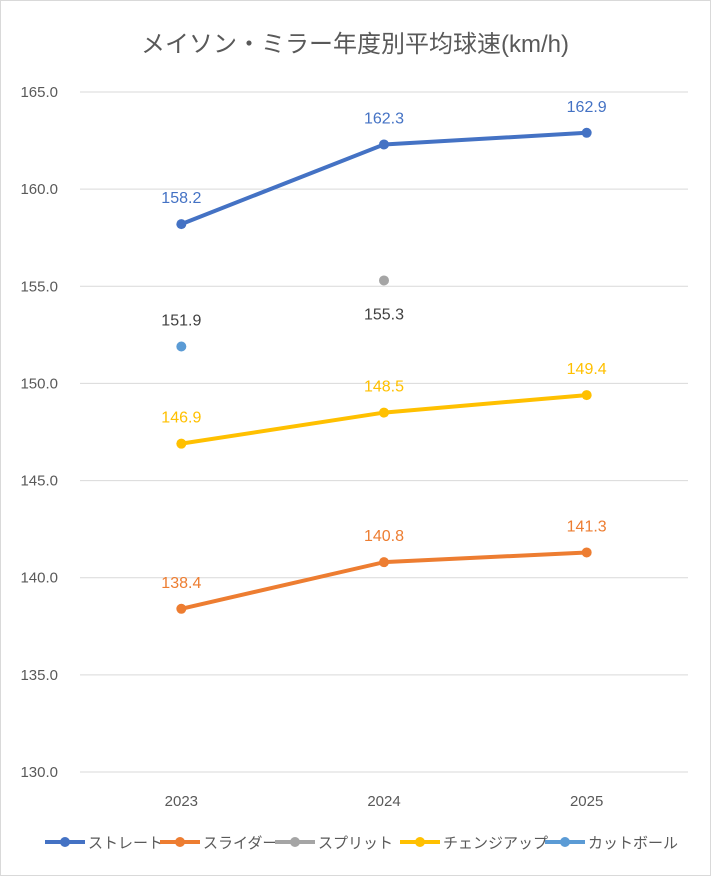  I want to click on data-label: 146.9, so click(181, 418).